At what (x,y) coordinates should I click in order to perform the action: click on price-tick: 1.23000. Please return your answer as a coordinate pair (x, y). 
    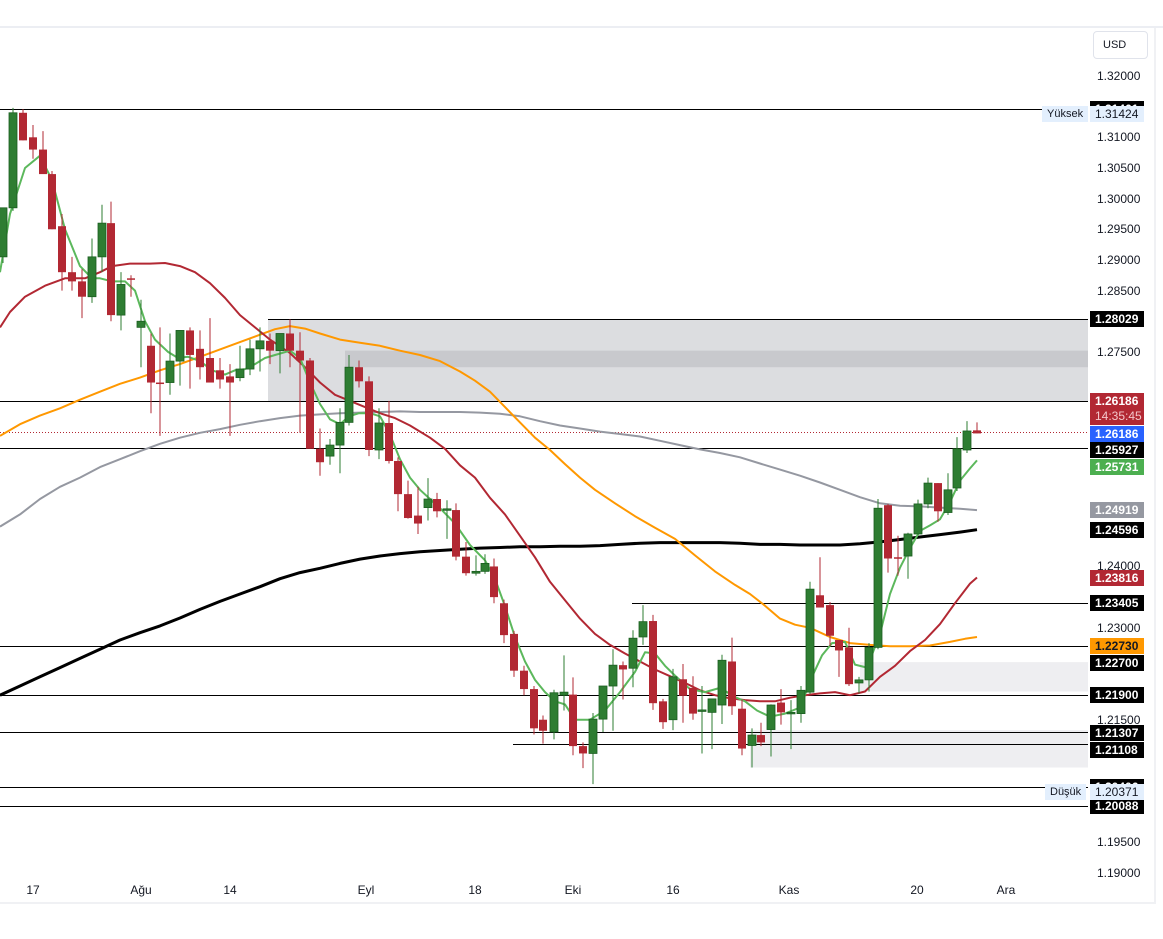
    Looking at the image, I should click on (1119, 627).